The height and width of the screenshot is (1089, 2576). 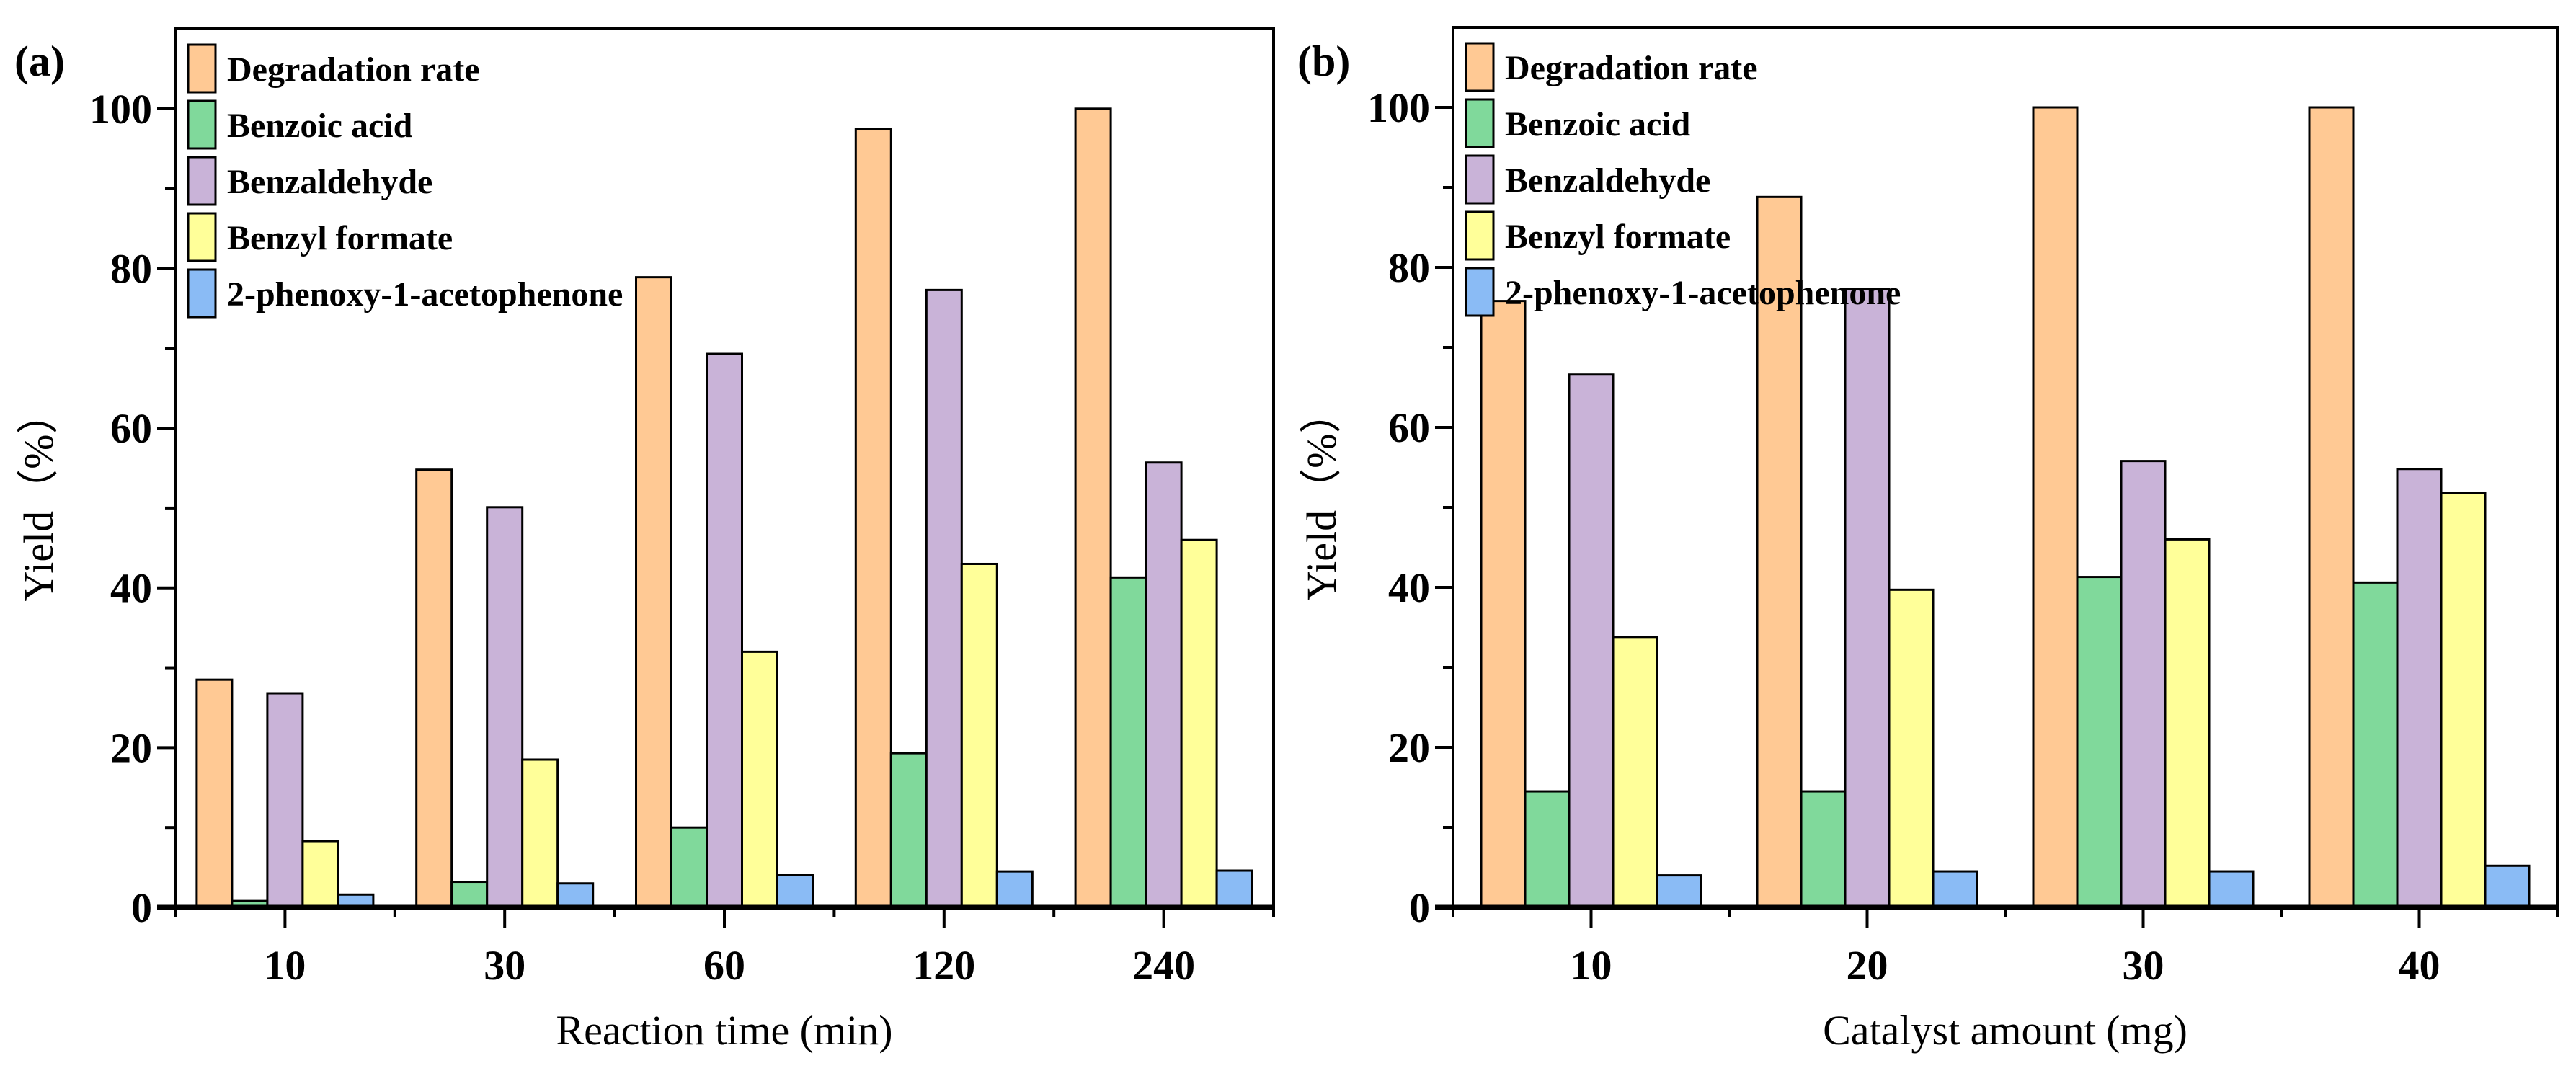 I want to click on x-axis-label: Catalyst amount (mg), so click(x=2005, y=1030).